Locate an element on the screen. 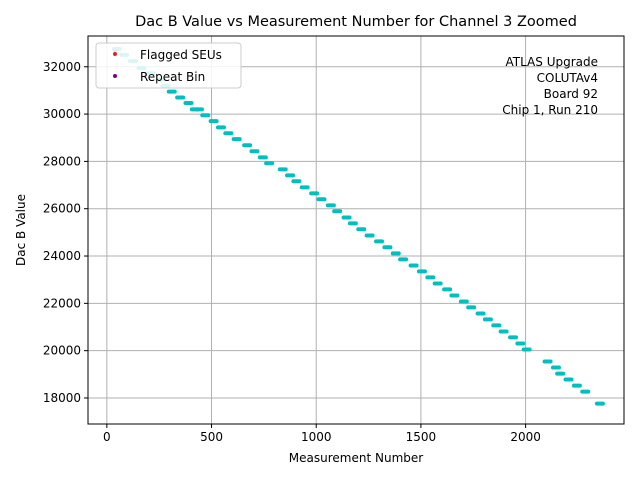 The height and width of the screenshot is (480, 640). legend: Flagged SEUs Repeat Bin is located at coordinates (168, 65).